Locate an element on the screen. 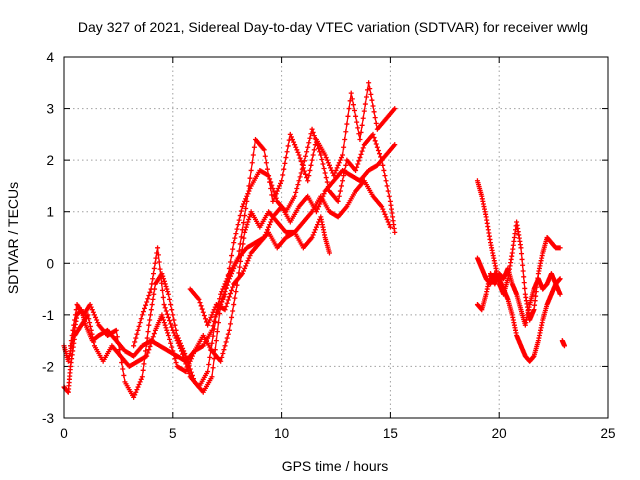  y-tick-label: -1 is located at coordinates (48, 315).